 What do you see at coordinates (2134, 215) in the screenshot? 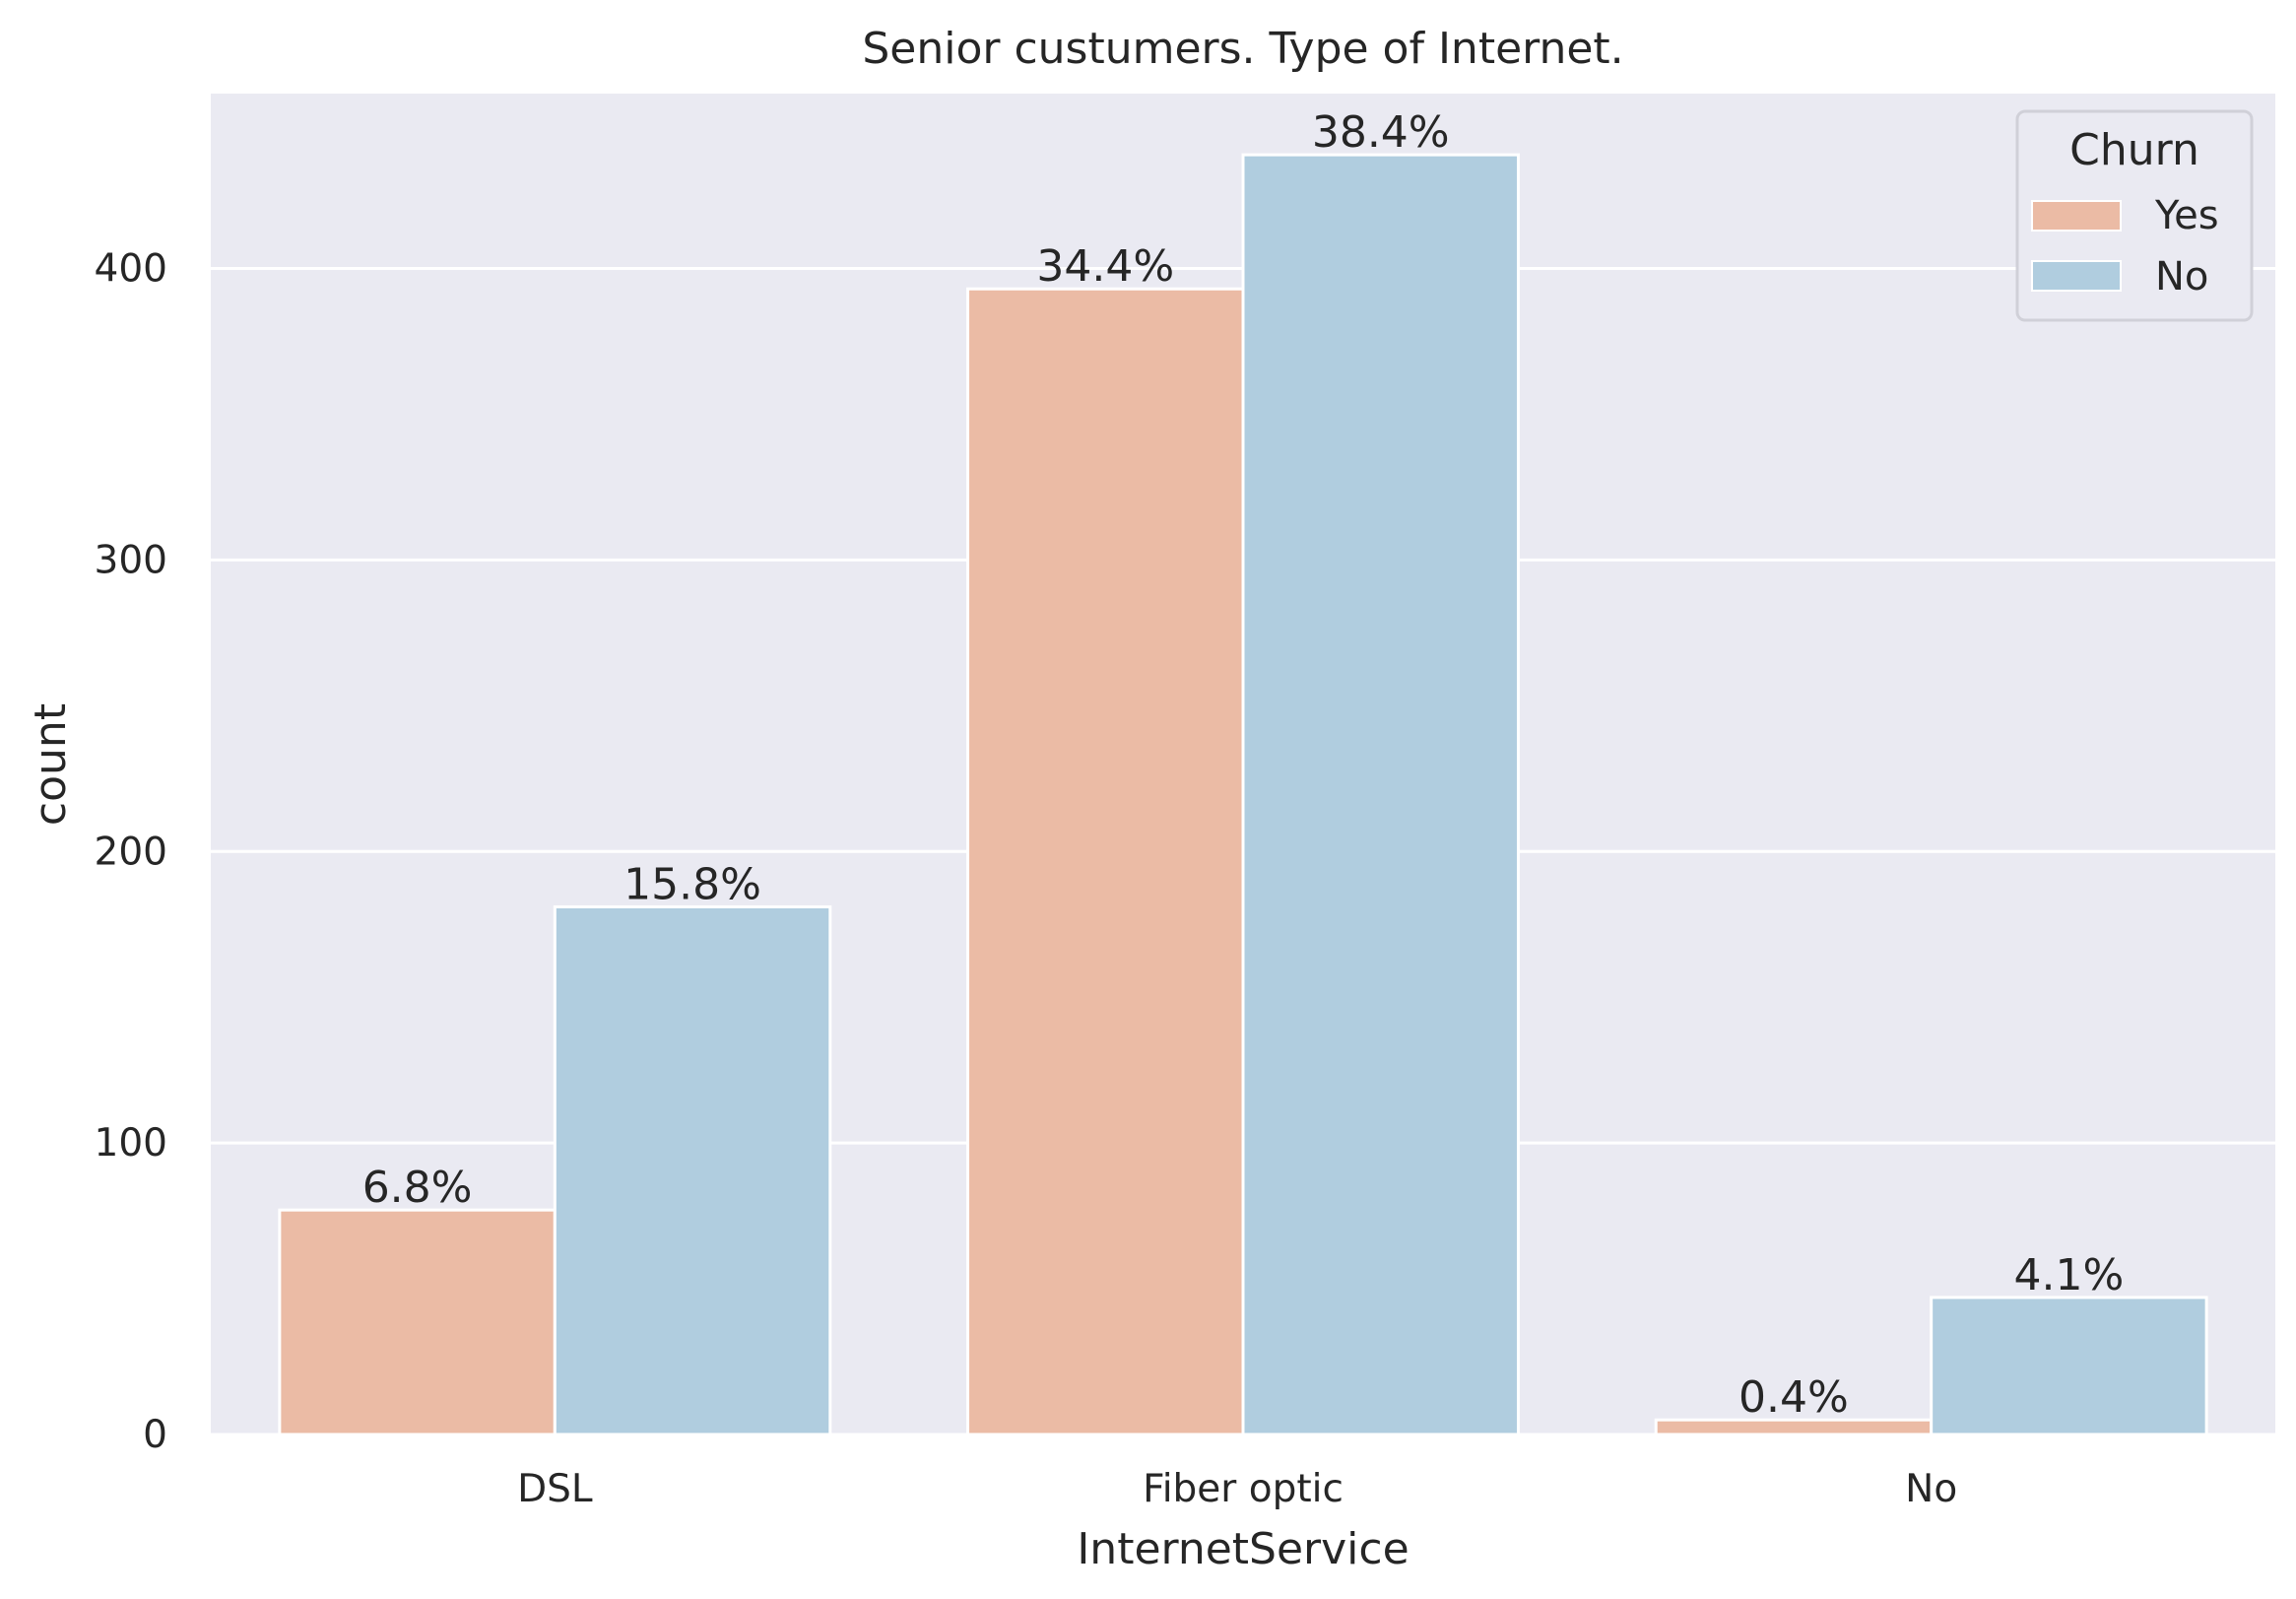
I see `legend: Churn Yes No` at bounding box center [2134, 215].